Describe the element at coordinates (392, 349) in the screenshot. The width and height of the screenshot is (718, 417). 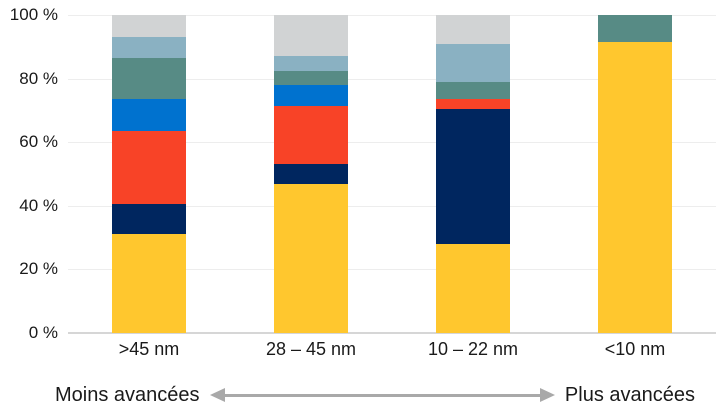
I see `x-axis: >45 nm 28 – 45 nm 10 – 22 nm <10 nm` at that location.